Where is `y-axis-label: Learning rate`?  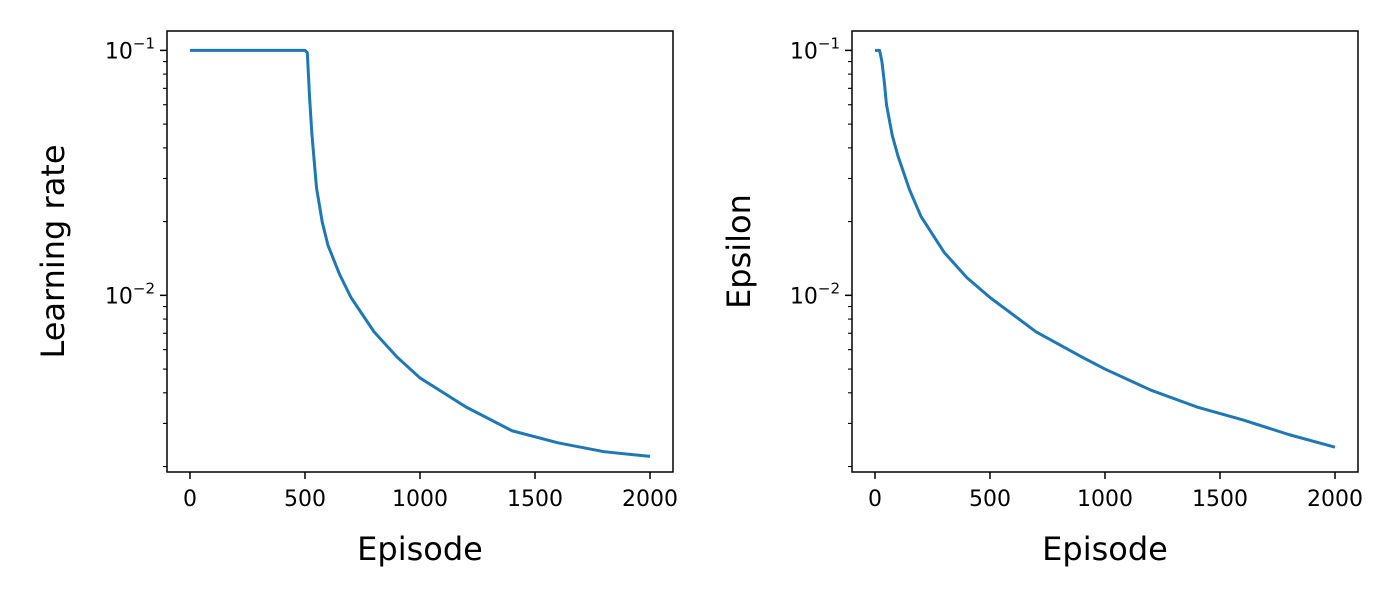 y-axis-label: Learning rate is located at coordinates (53, 251).